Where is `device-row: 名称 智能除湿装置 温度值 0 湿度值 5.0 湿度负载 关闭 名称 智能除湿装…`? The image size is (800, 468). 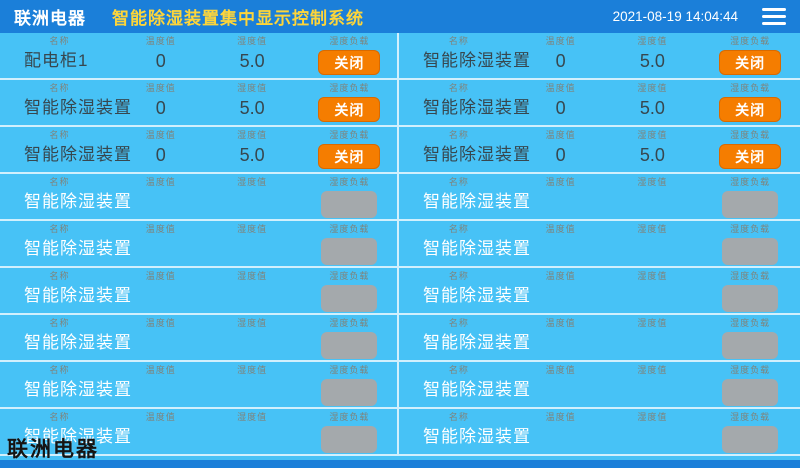 device-row: 名称 智能除湿装置 温度值 0 湿度值 5.0 湿度负载 关闭 名称 智能除湿装… is located at coordinates (400, 150).